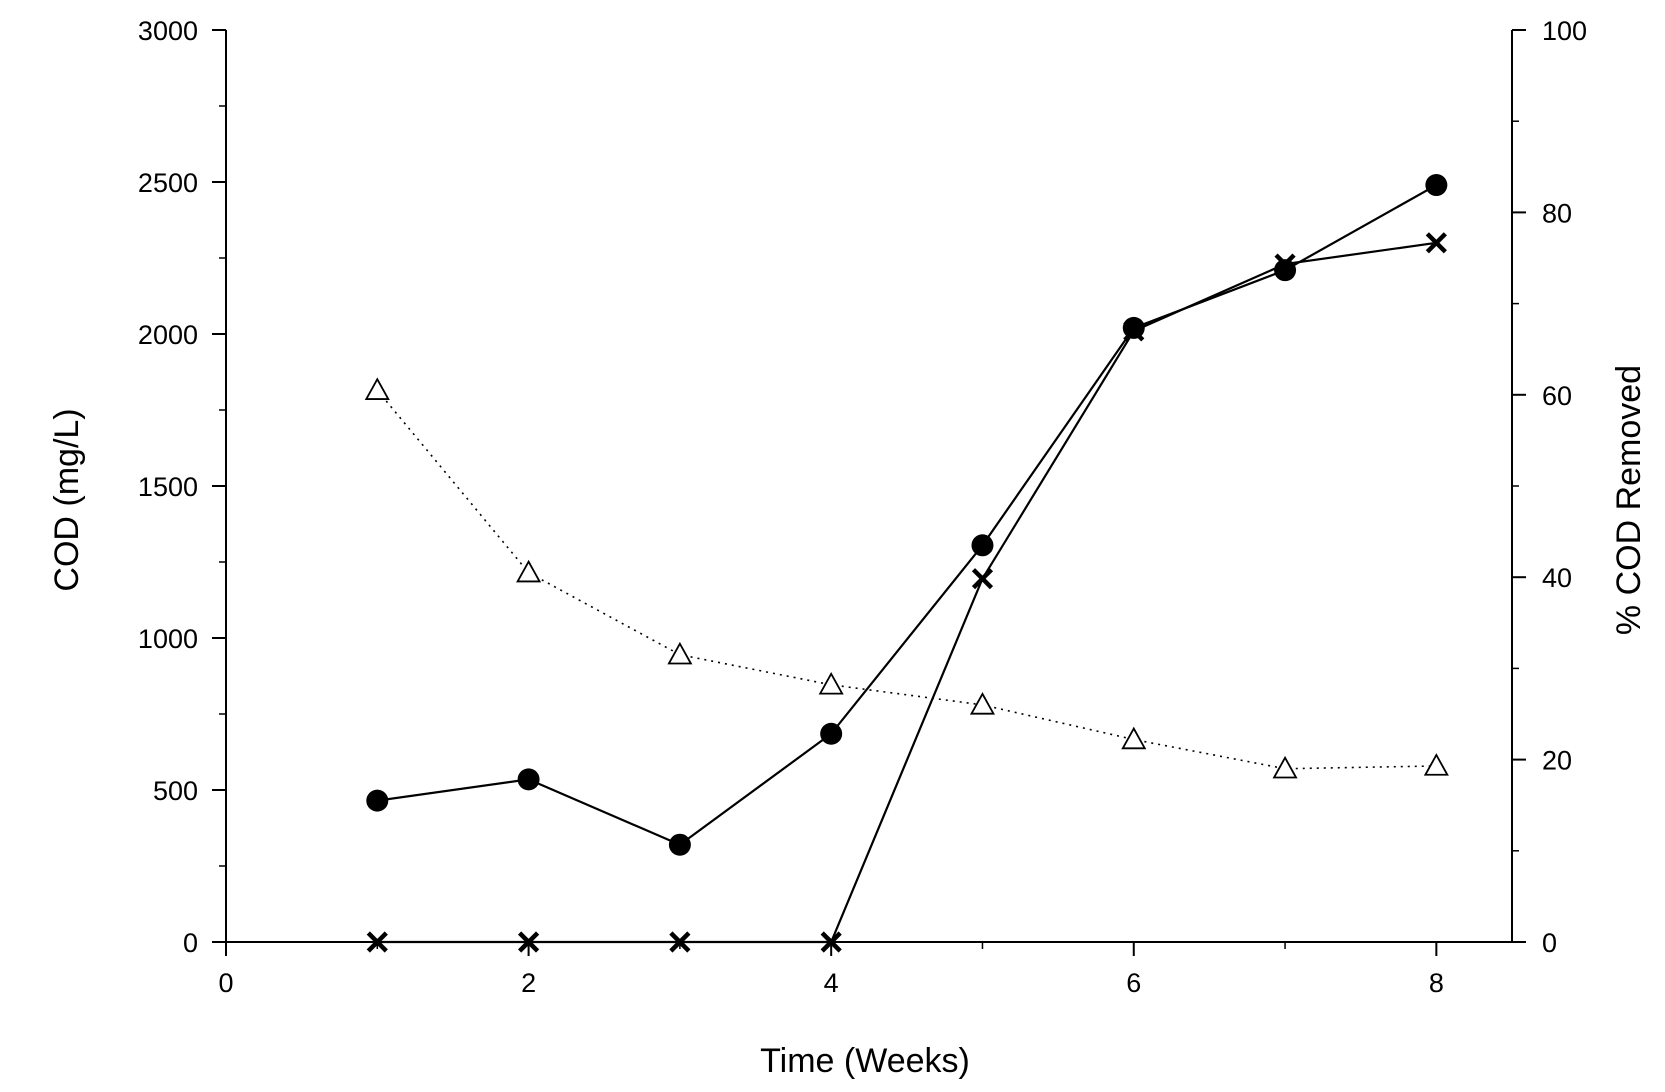 Image resolution: width=1665 pixels, height=1092 pixels. I want to click on y2-tick-label: 60, so click(1557, 396).